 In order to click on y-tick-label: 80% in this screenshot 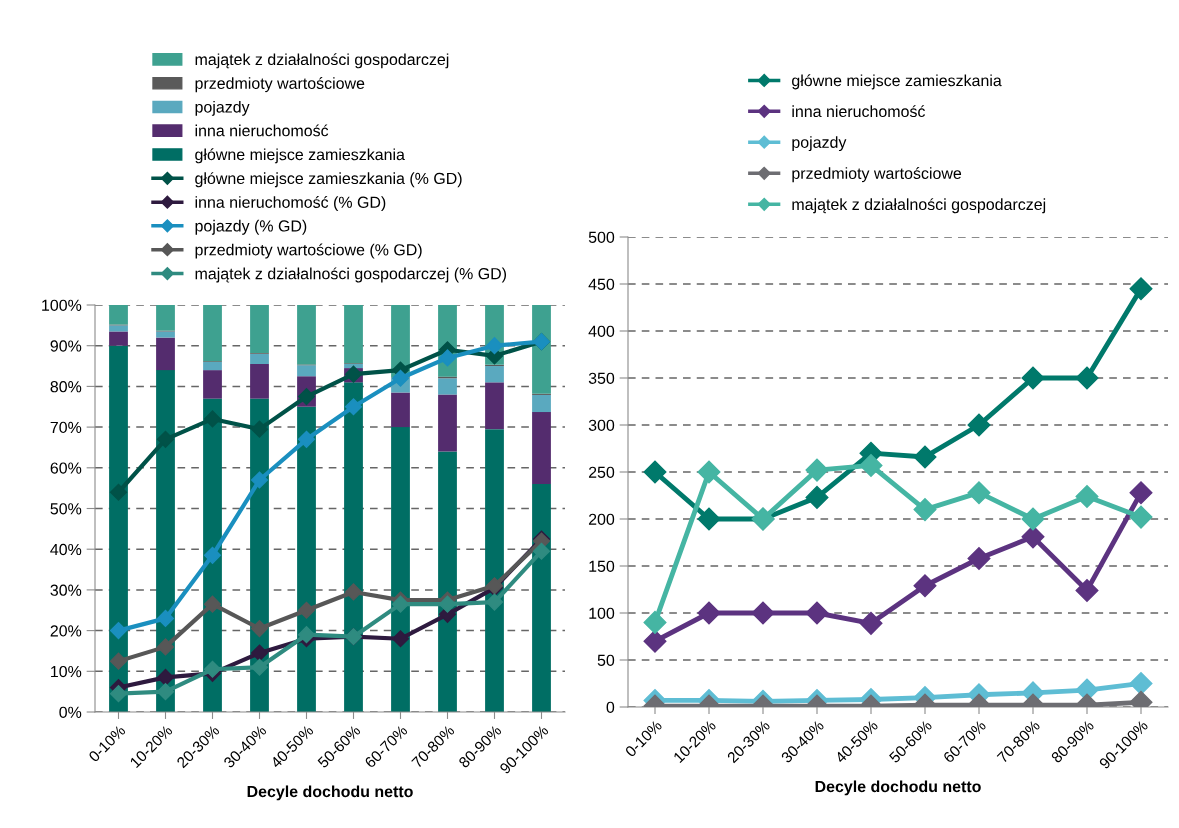, I will do `click(66, 387)`.